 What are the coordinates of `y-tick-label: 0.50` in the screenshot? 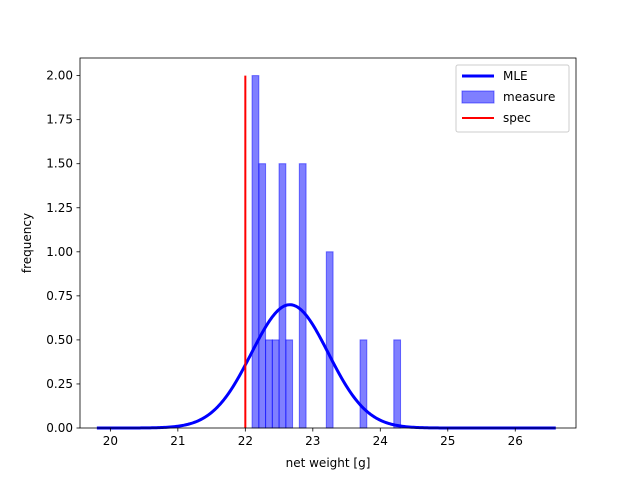 It's located at (59, 340).